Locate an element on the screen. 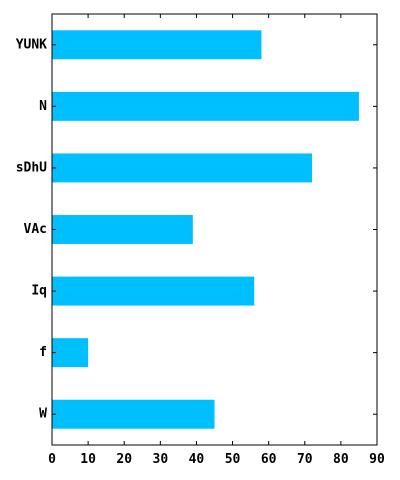 This screenshot has width=400, height=480. y-tick-label: f is located at coordinates (43, 352).